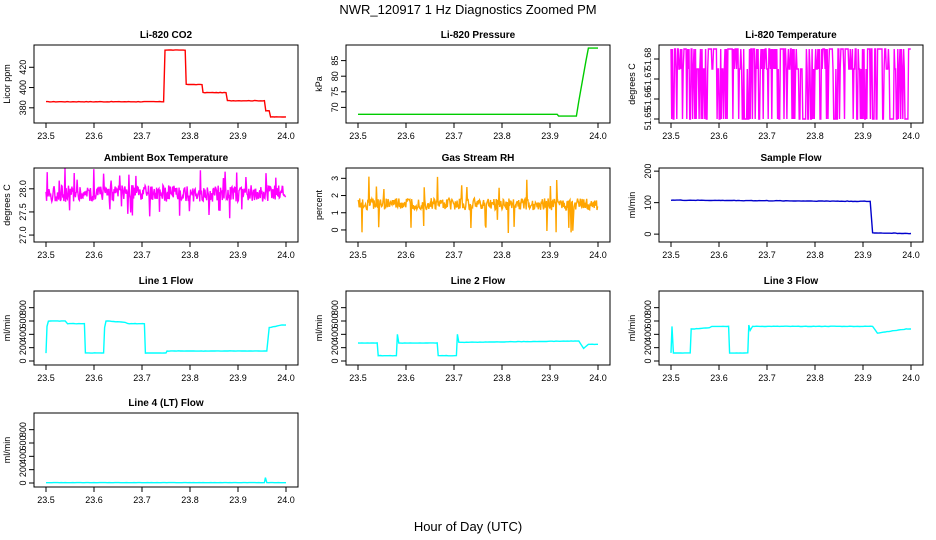  I want to click on panel-title: Ambient Box Temperature, so click(166, 158).